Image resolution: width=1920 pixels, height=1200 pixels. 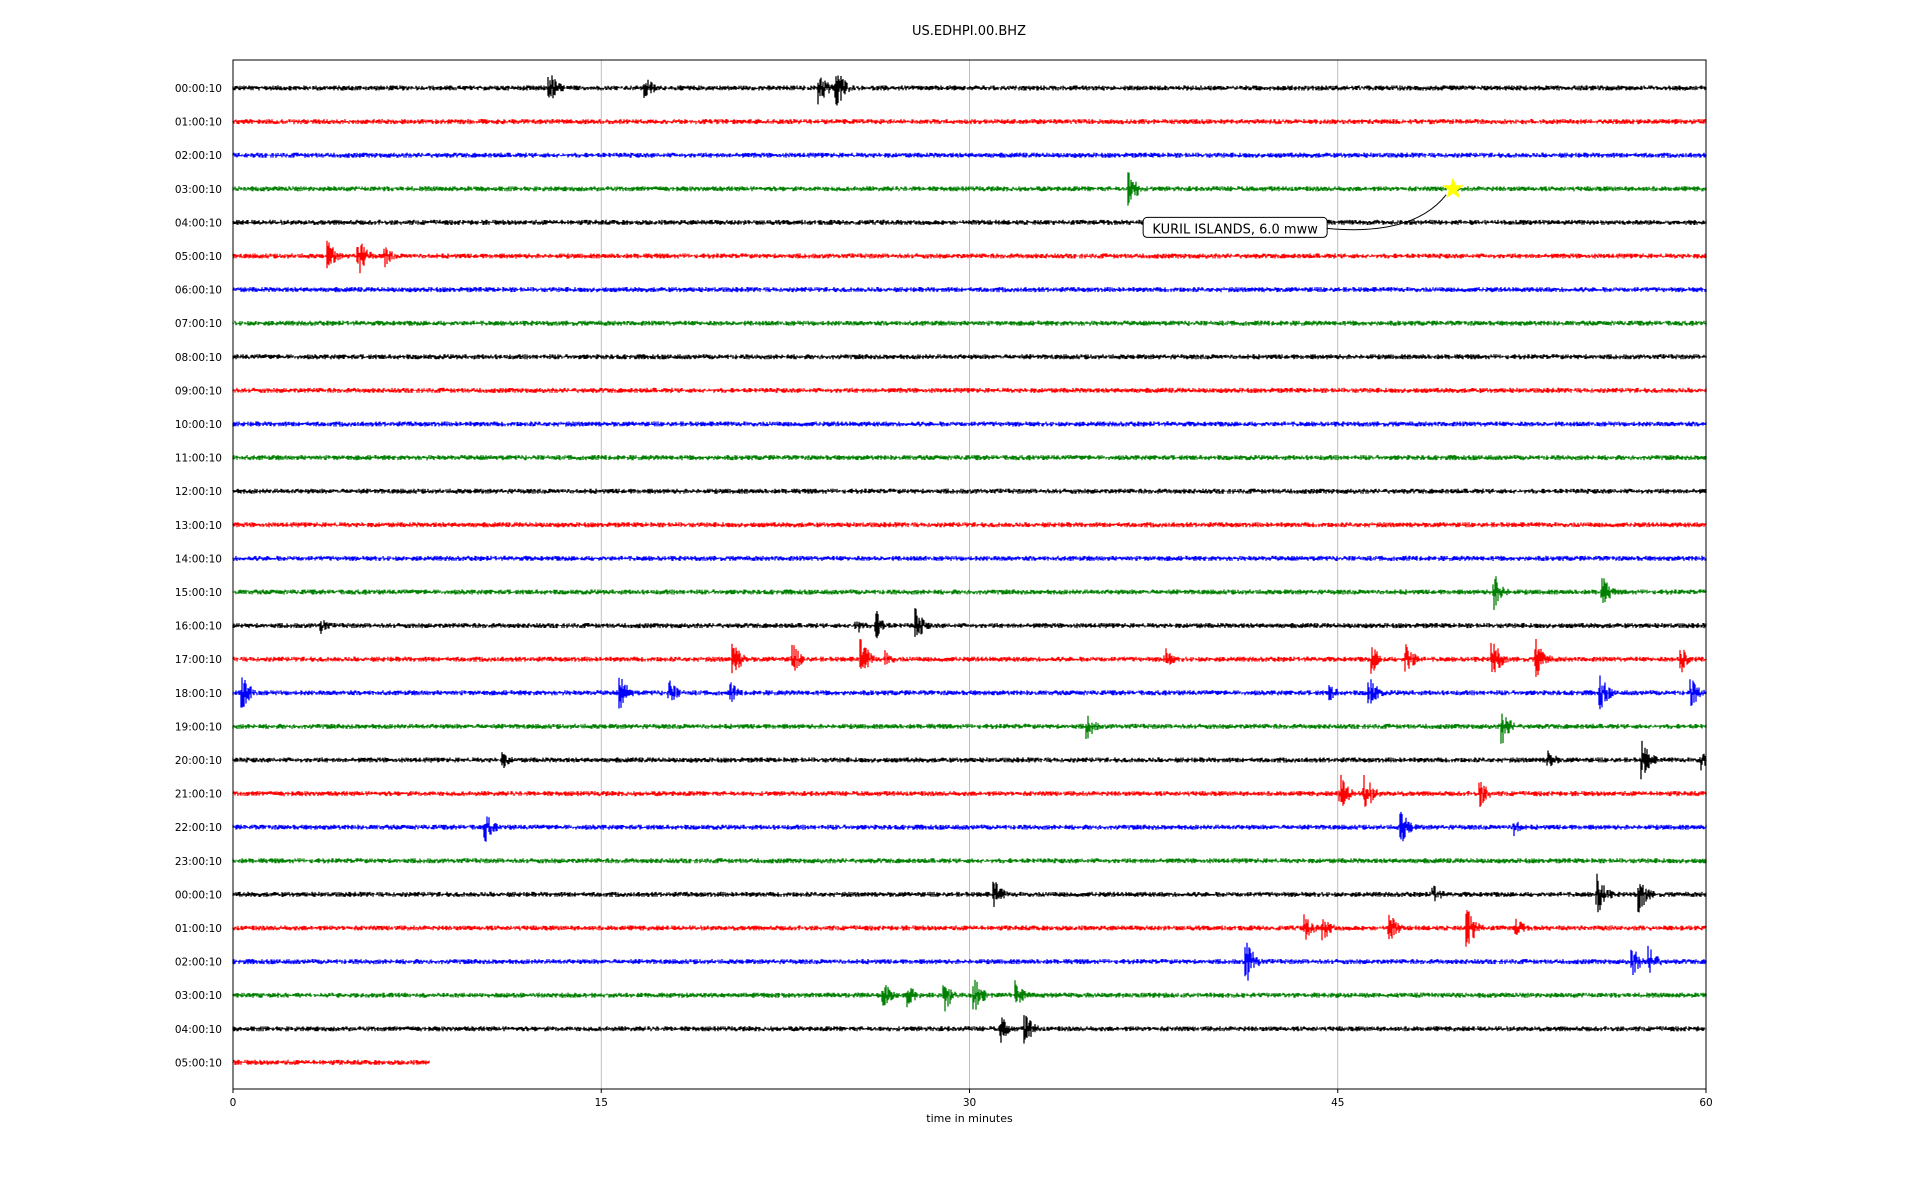 What do you see at coordinates (198, 89) in the screenshot?
I see `row-label-0: 00:00:10` at bounding box center [198, 89].